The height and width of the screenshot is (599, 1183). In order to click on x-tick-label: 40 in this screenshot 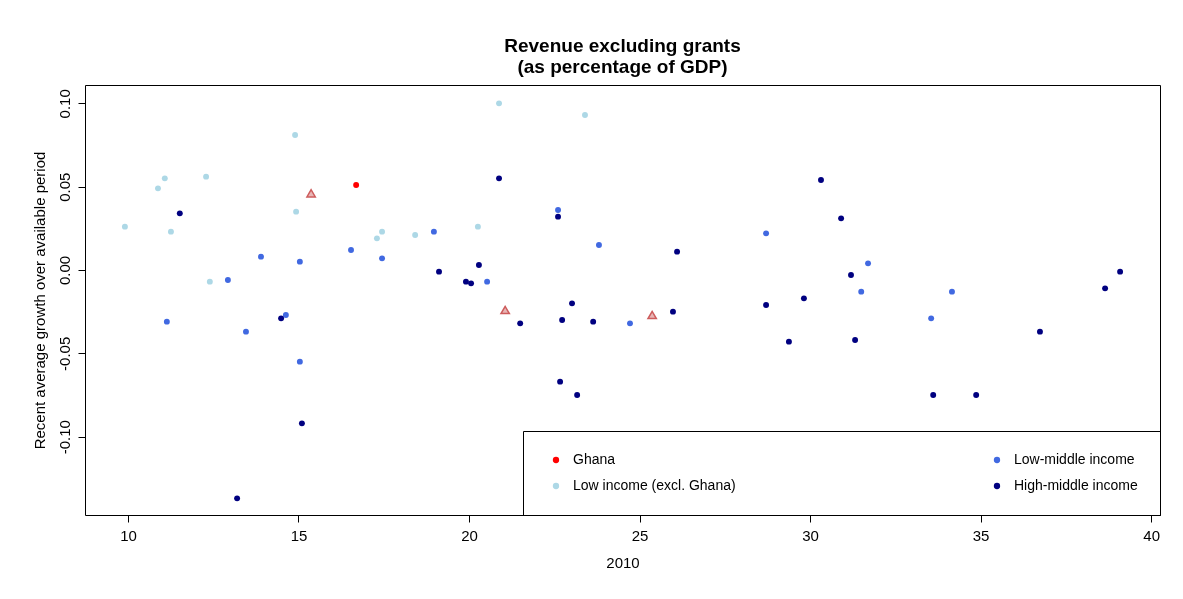, I will do `click(1151, 535)`.